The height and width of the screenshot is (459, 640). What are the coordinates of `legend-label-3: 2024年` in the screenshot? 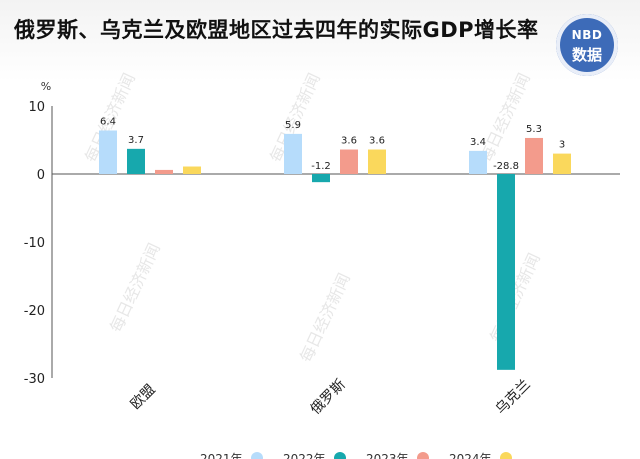 It's located at (470, 455).